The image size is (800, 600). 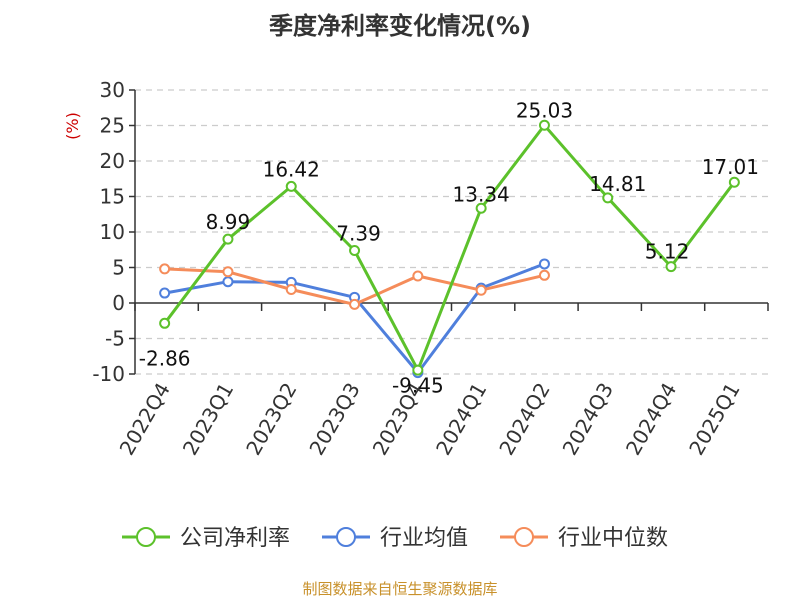 I want to click on x-tick-label: 2024Q2, so click(x=524, y=419).